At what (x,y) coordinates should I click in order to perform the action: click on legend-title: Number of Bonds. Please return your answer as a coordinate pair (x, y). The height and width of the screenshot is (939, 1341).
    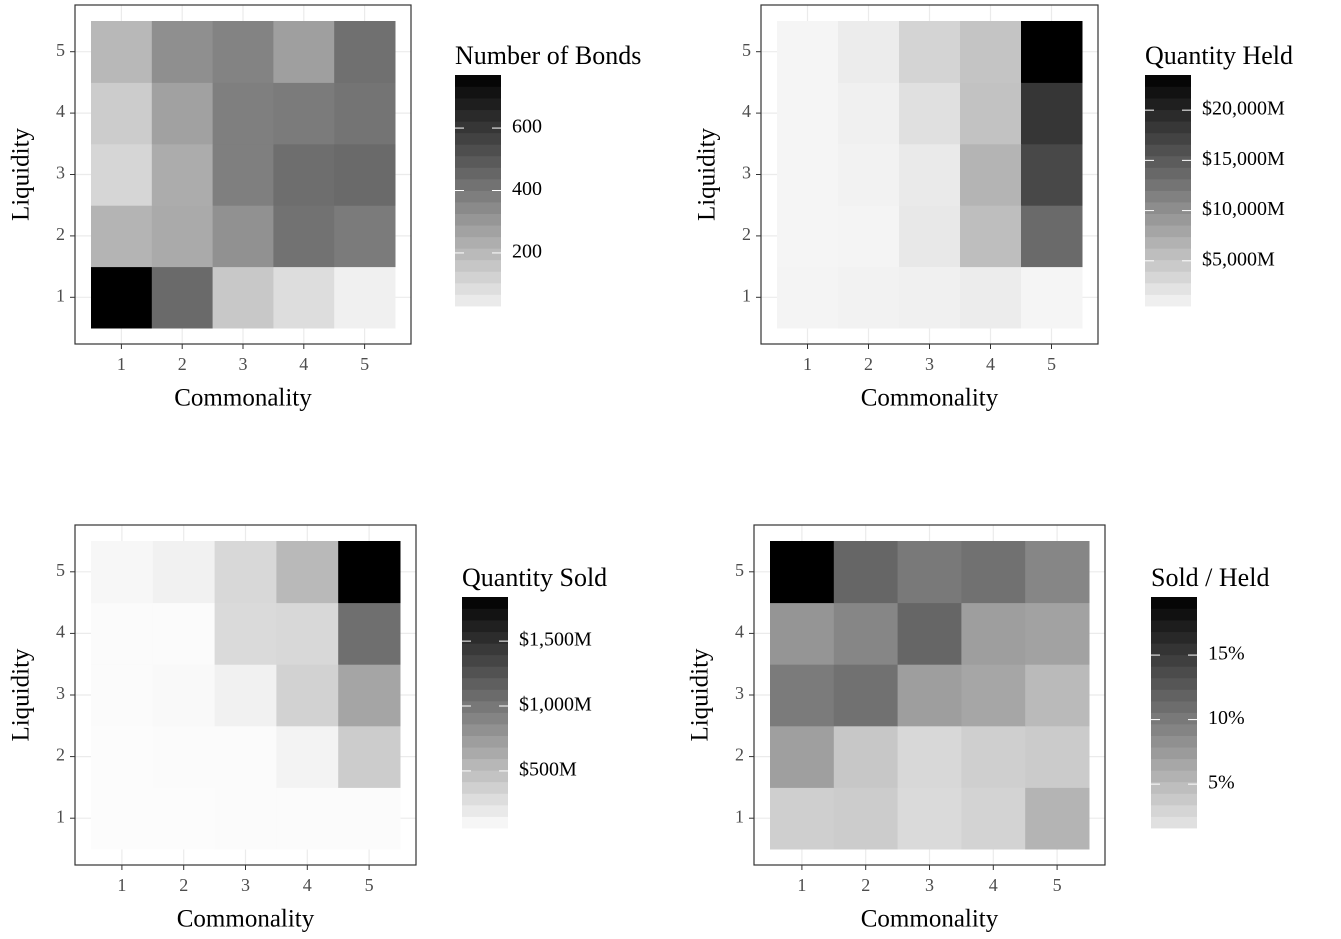
    Looking at the image, I should click on (548, 55).